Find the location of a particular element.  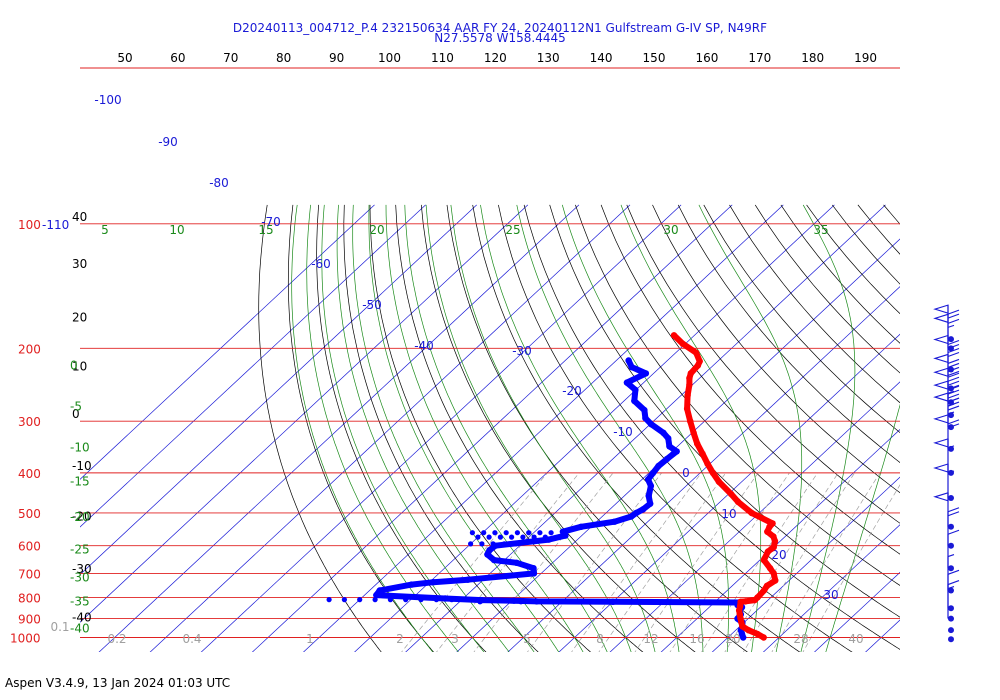

wetbulb-scale-label: -10 is located at coordinates (80, 448).